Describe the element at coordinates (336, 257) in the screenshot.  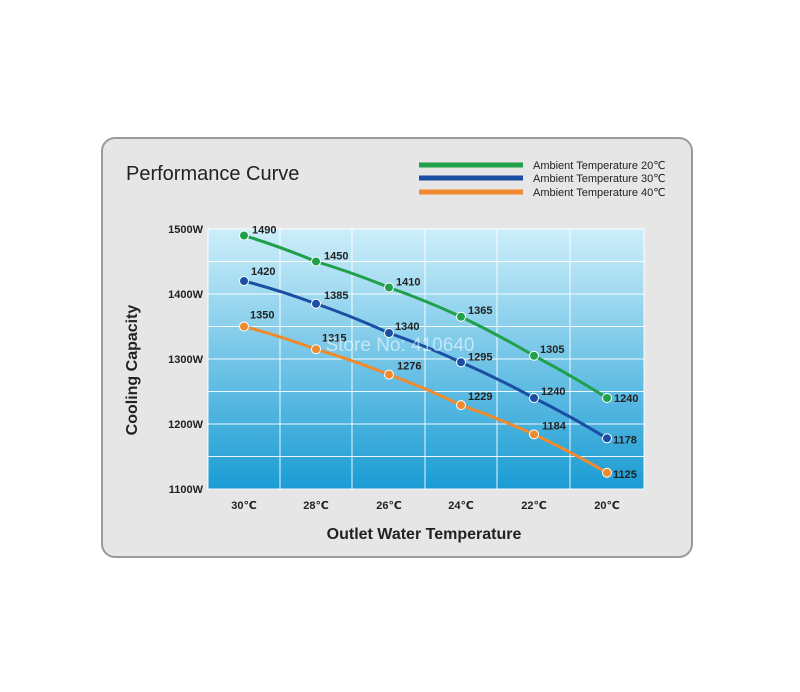
I see `data-label: 1450` at that location.